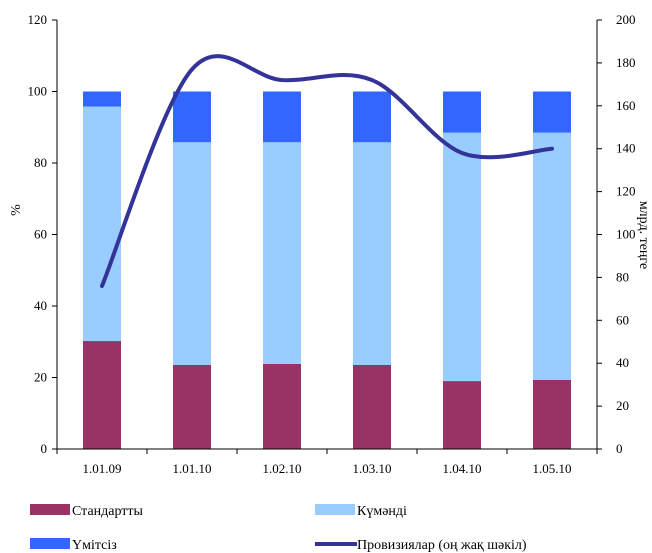 The width and height of the screenshot is (652, 553). Describe the element at coordinates (38, 19) in the screenshot. I see `left-tick-label: 120` at that location.